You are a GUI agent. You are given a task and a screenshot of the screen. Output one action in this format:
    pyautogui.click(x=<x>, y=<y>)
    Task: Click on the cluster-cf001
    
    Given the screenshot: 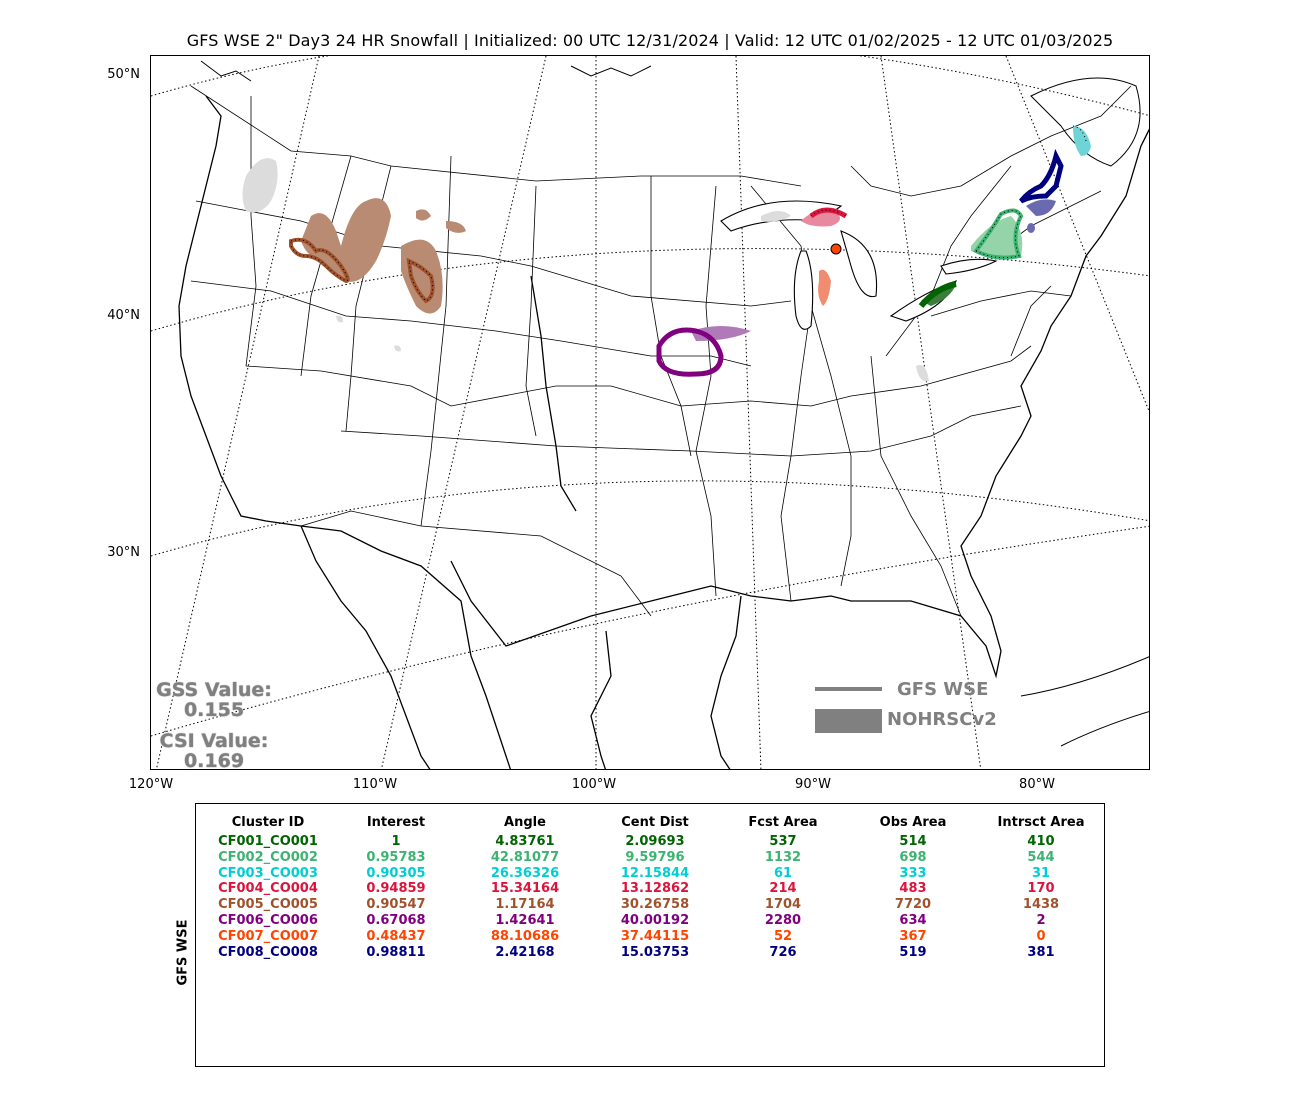 What is the action you would take?
    pyautogui.click(x=937, y=294)
    